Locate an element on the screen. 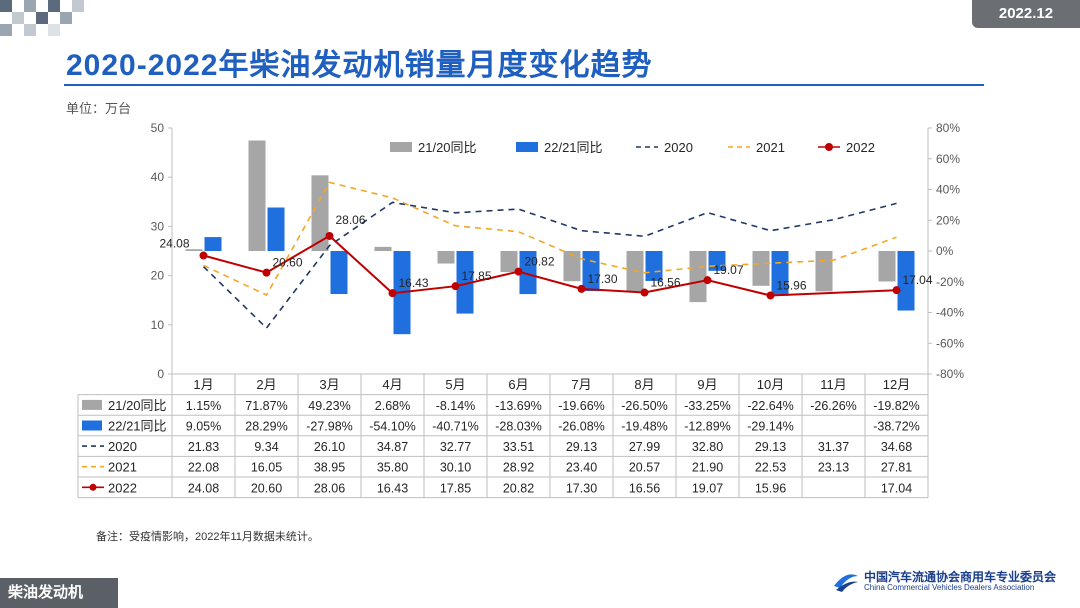 This screenshot has width=1080, height=608. table-cell: 35.80 is located at coordinates (392, 468).